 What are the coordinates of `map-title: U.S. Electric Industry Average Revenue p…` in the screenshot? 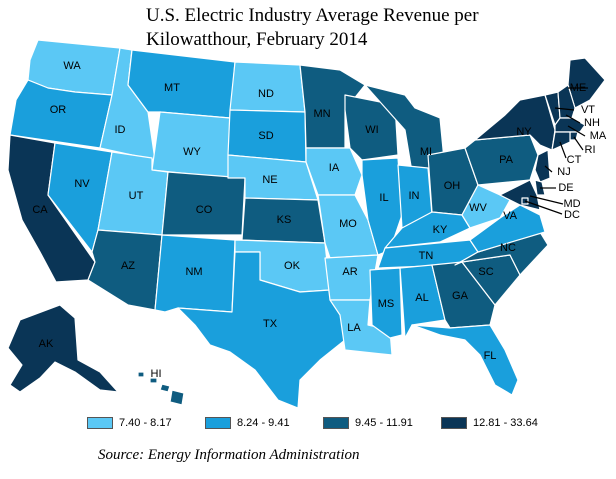 It's located at (366, 28).